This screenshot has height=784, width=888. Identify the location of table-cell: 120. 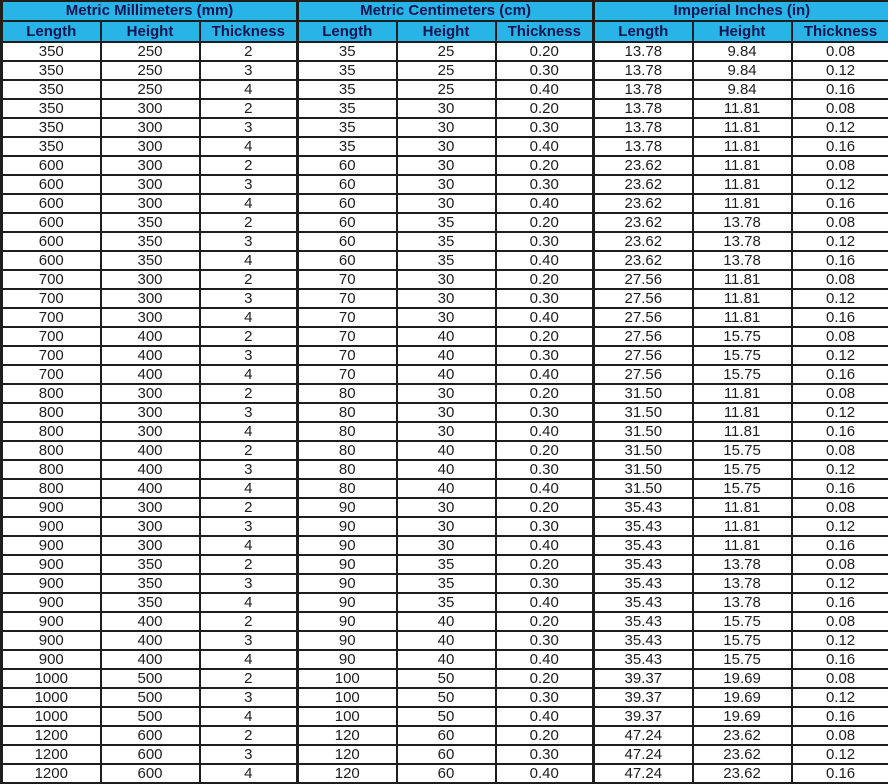
(347, 735).